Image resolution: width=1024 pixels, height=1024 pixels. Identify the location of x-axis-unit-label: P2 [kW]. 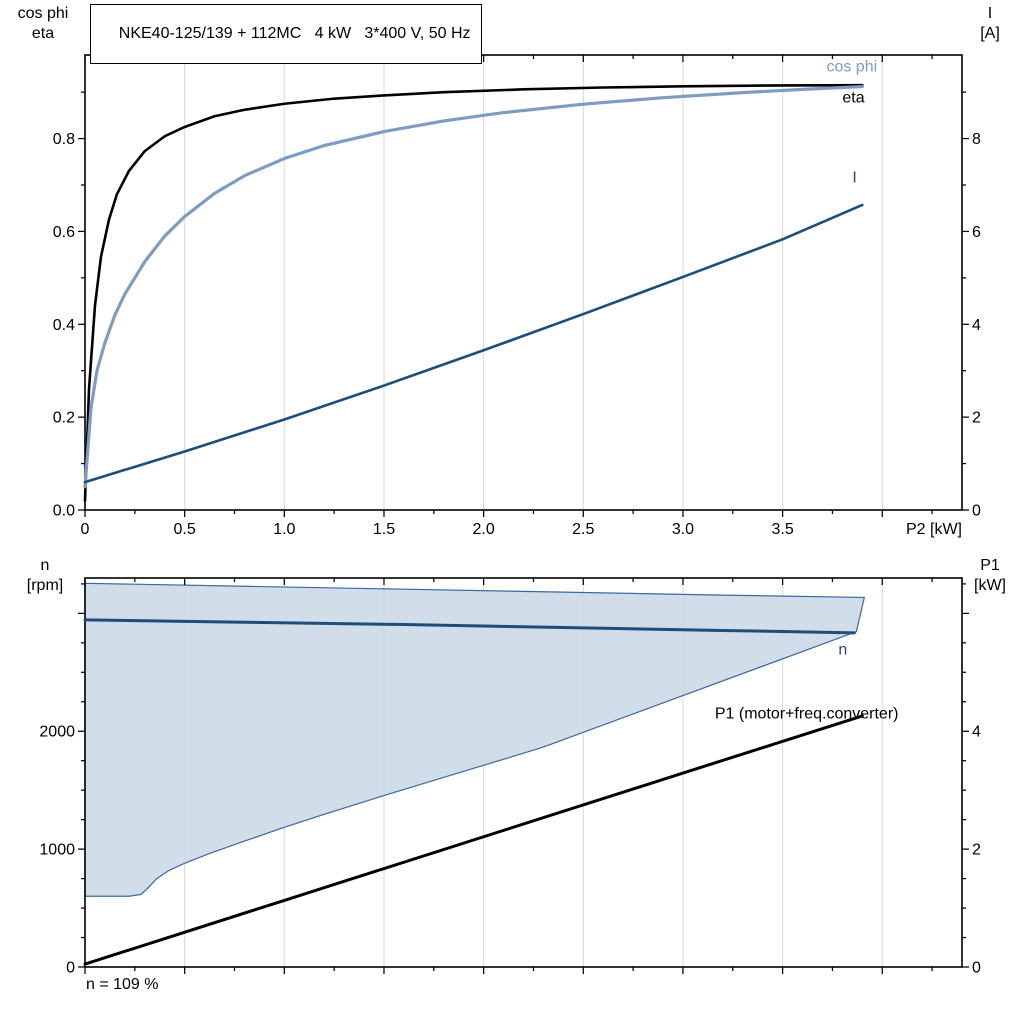
(933, 529).